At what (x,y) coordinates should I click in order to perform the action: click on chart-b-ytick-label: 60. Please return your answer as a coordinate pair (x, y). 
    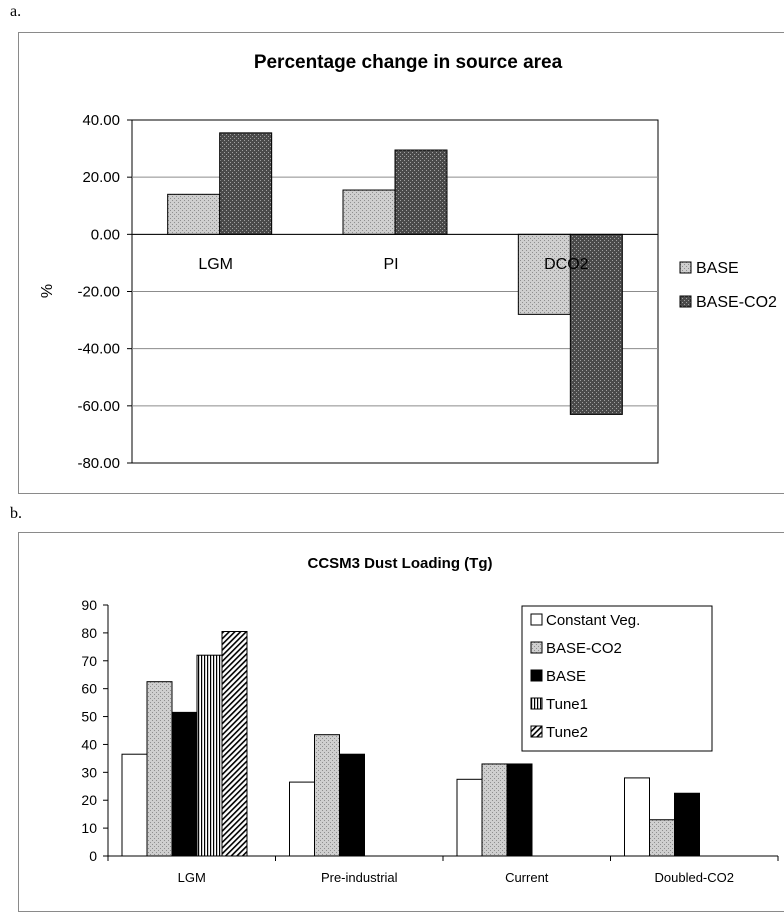
    Looking at the image, I should click on (89, 689).